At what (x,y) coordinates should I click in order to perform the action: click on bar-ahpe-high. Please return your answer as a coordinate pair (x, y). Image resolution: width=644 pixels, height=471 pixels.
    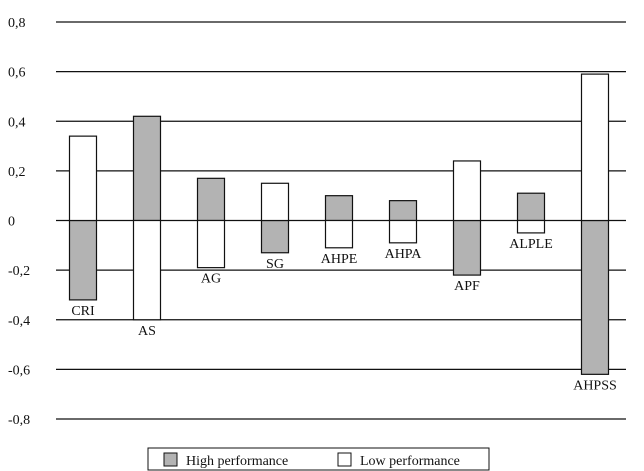
    Looking at the image, I should click on (339, 208).